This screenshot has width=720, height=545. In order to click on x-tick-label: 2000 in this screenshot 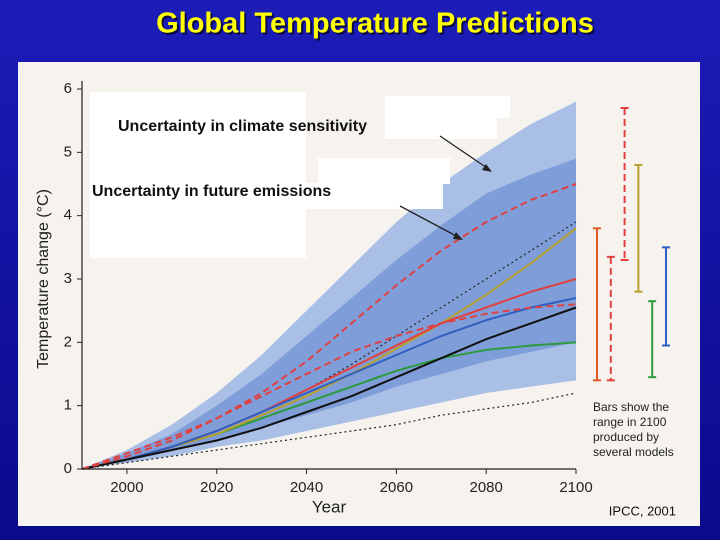, I will do `click(126, 487)`.